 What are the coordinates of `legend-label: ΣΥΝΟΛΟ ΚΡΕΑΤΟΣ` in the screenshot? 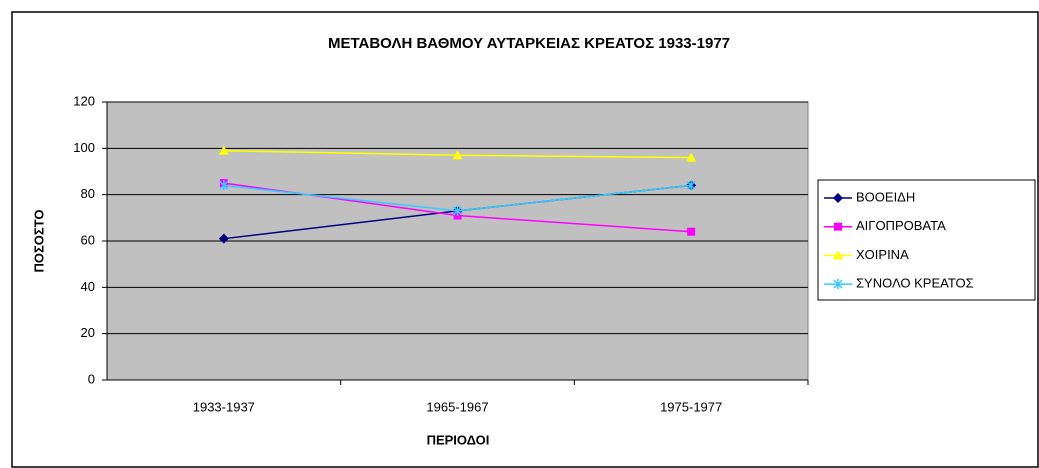 It's located at (915, 283).